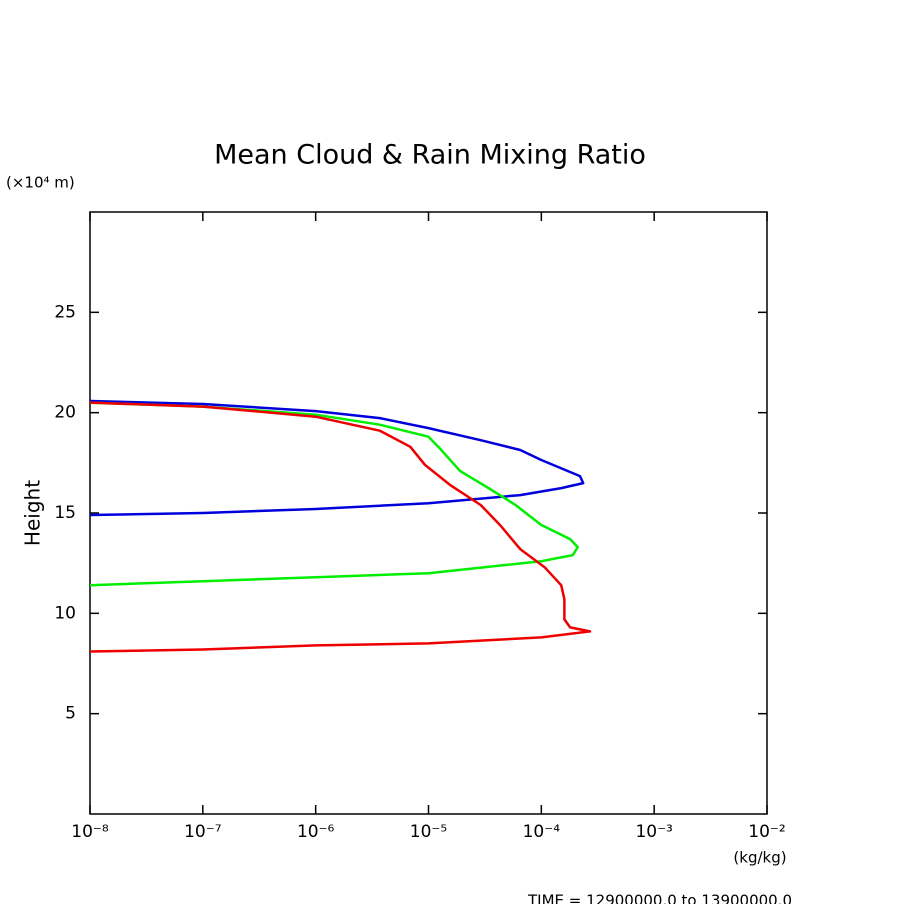 The image size is (904, 904). Describe the element at coordinates (430, 155) in the screenshot. I see `chart-title: Mean Cloud & Rain Mixing Ratio` at that location.